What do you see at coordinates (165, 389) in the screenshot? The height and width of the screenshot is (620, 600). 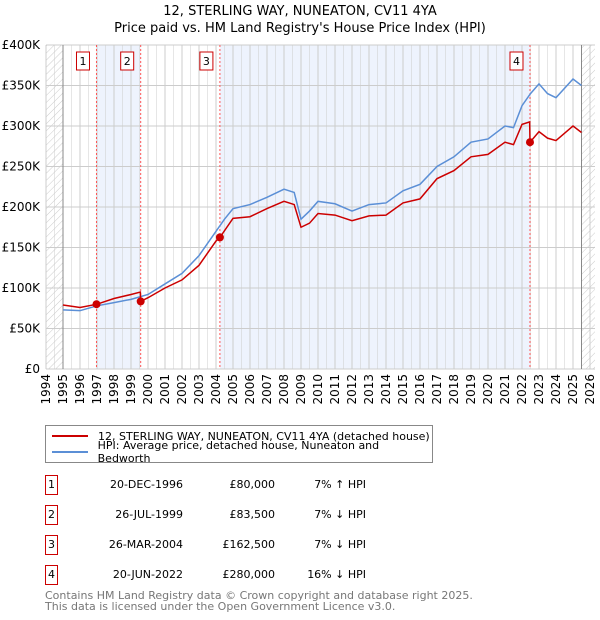 I see `x-tick-label: 2001` at bounding box center [165, 389].